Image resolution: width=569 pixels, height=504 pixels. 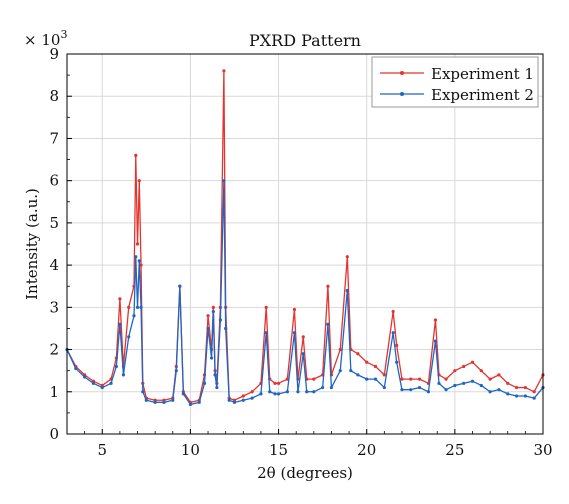 I want to click on legend: Experiment 1 Experiment 2, so click(x=455, y=82).